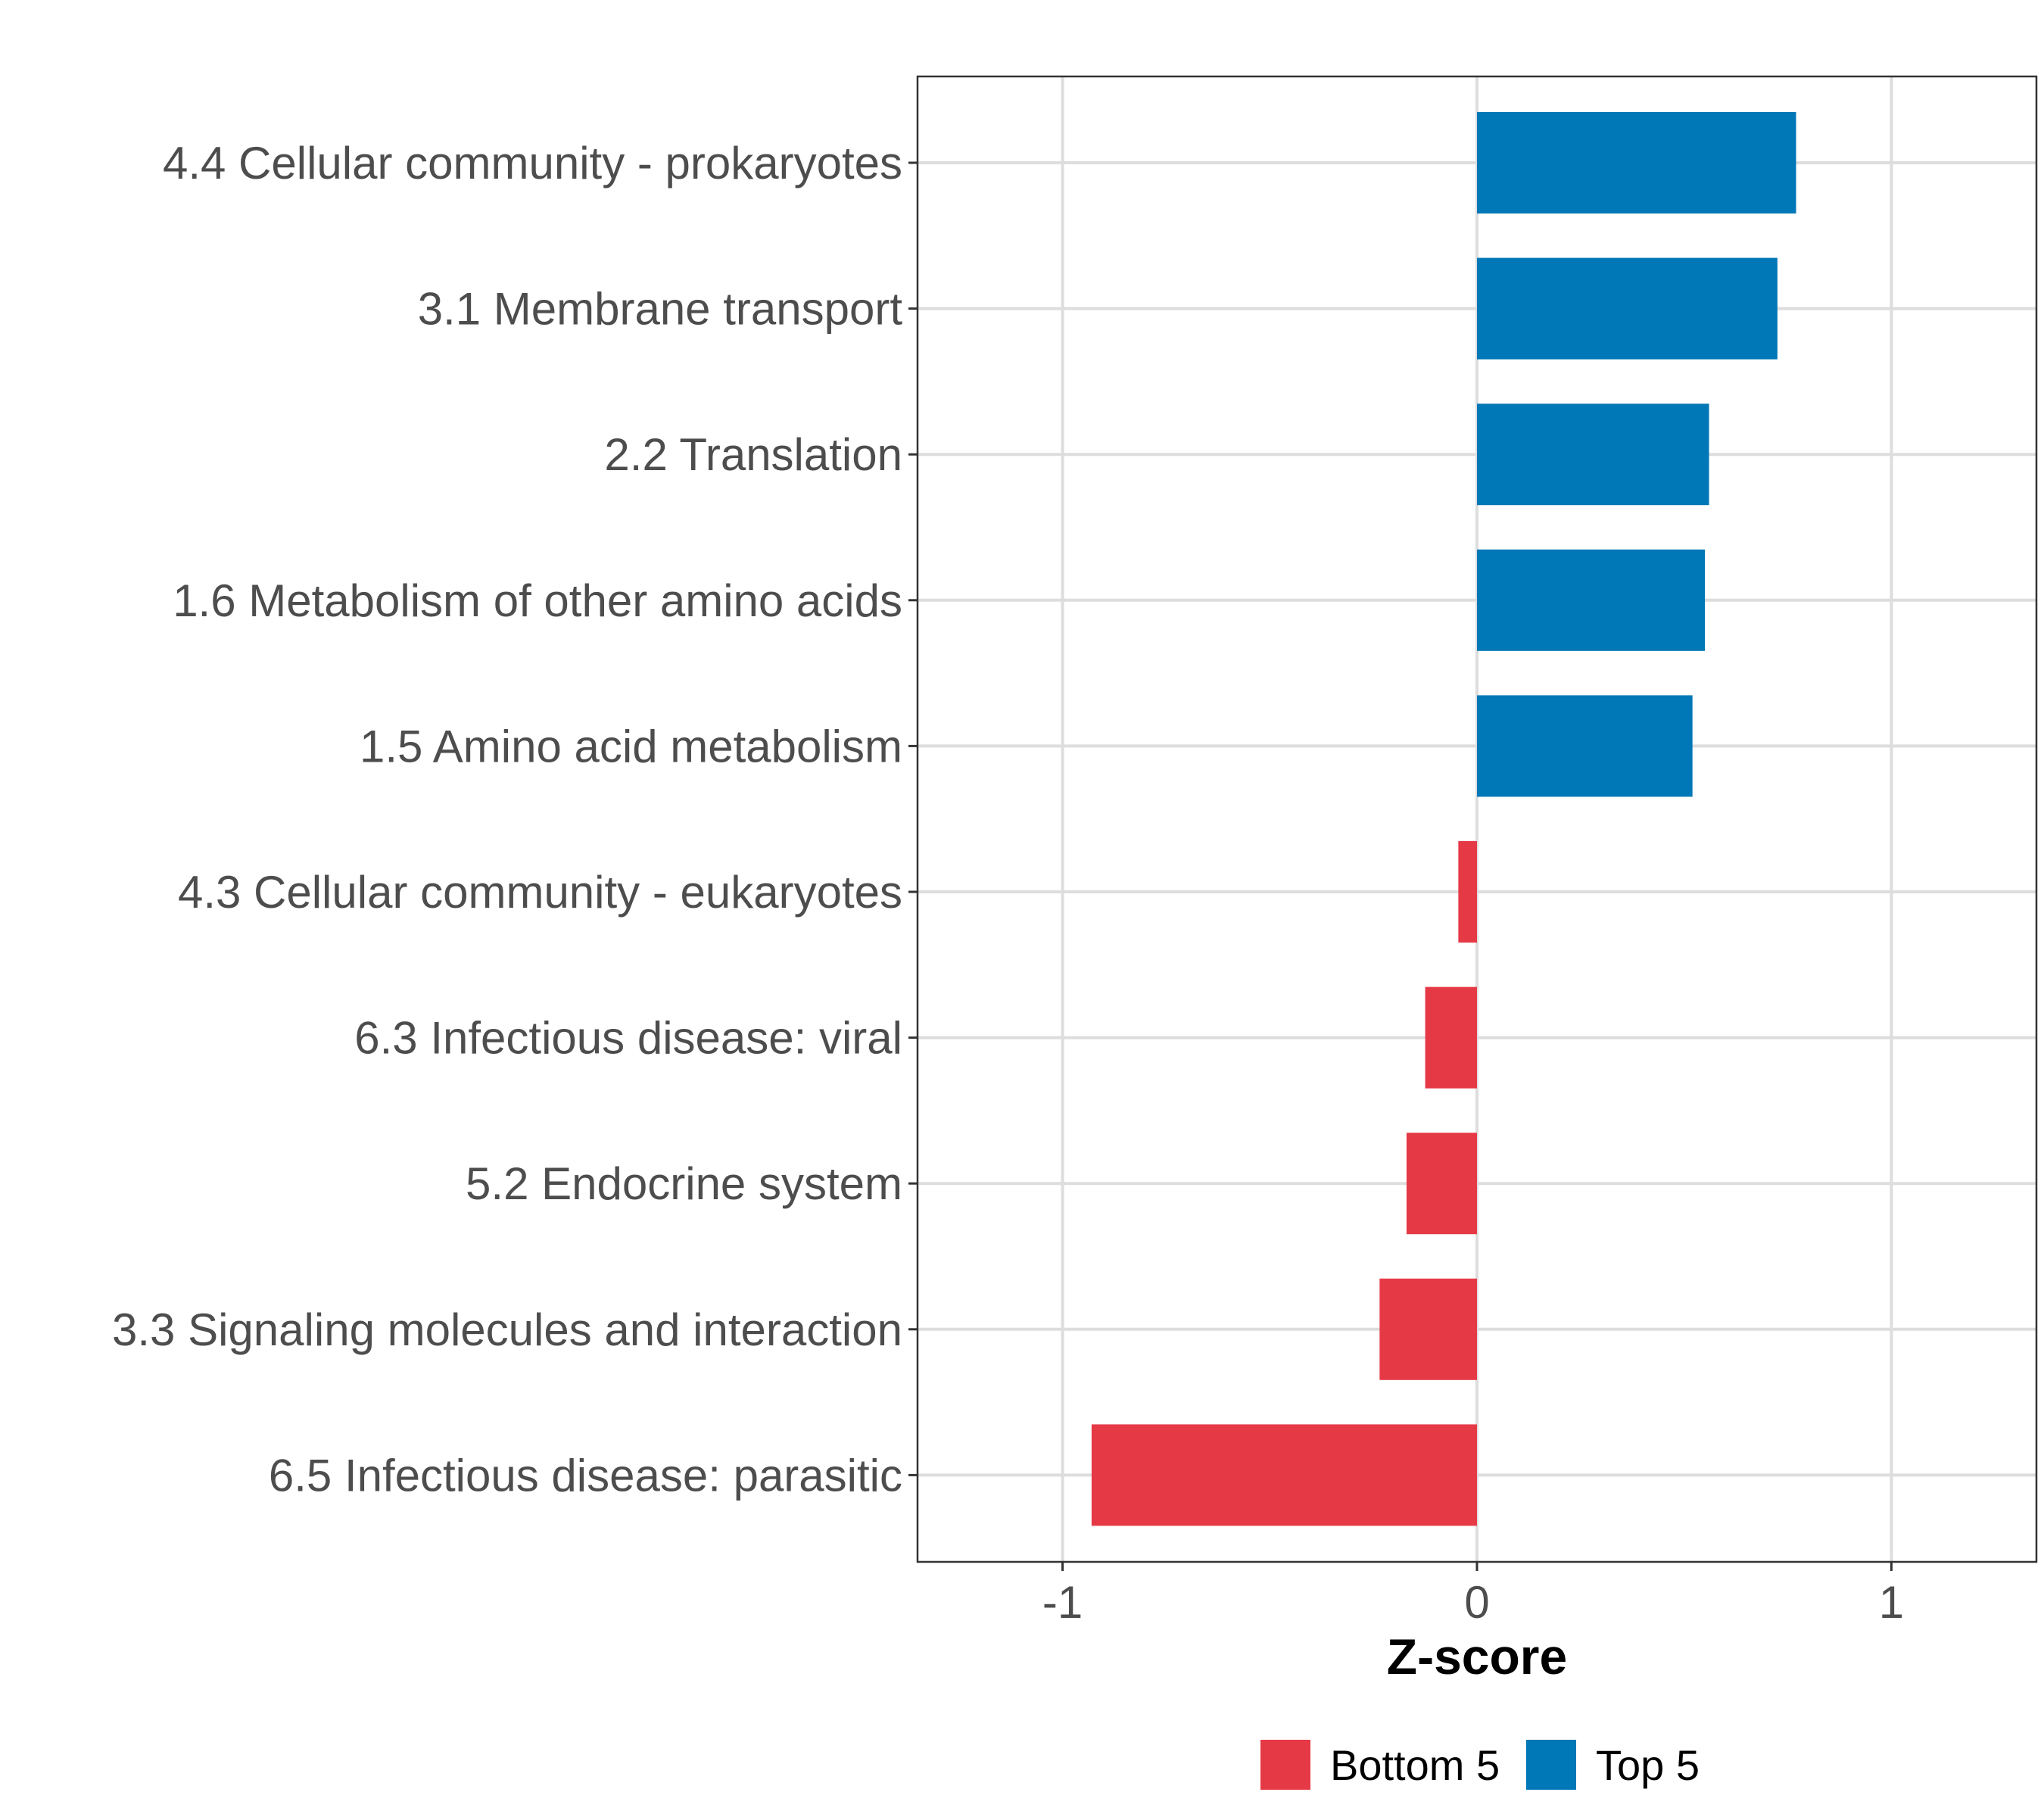 This screenshot has height=1817, width=2044. Describe the element at coordinates (628, 1038) in the screenshot. I see `category-label: 6.3 Infectious disease: viral` at that location.